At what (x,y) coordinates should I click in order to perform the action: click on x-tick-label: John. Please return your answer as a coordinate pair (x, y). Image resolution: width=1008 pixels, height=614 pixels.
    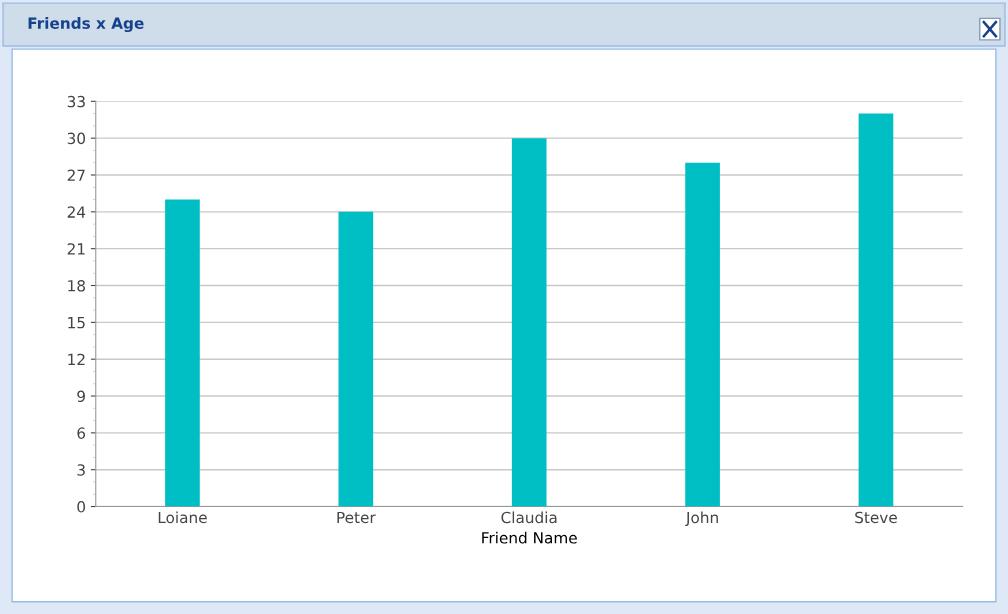
    Looking at the image, I should click on (701, 519).